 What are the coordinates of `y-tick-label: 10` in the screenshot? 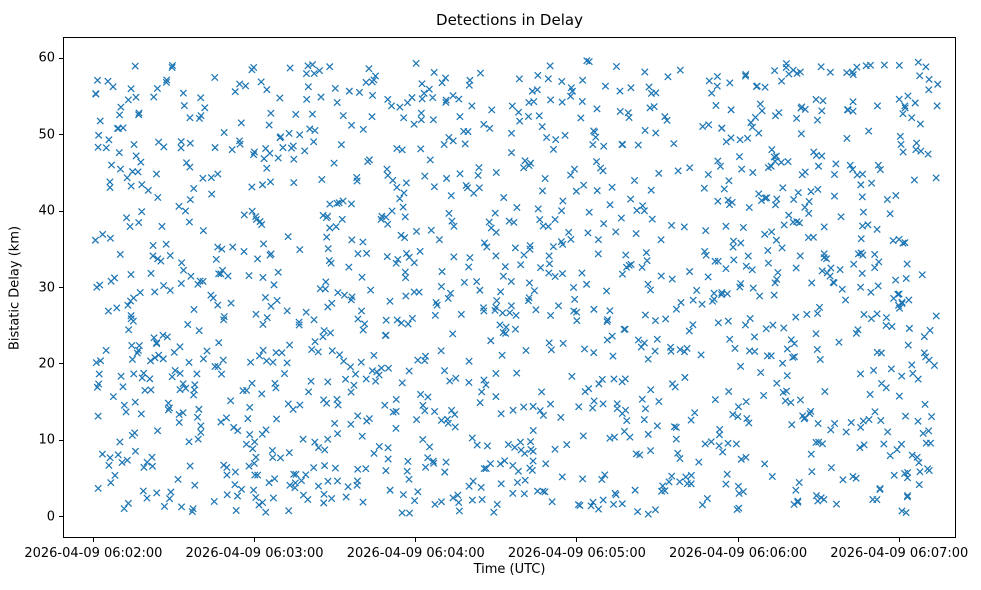 It's located at (46, 440).